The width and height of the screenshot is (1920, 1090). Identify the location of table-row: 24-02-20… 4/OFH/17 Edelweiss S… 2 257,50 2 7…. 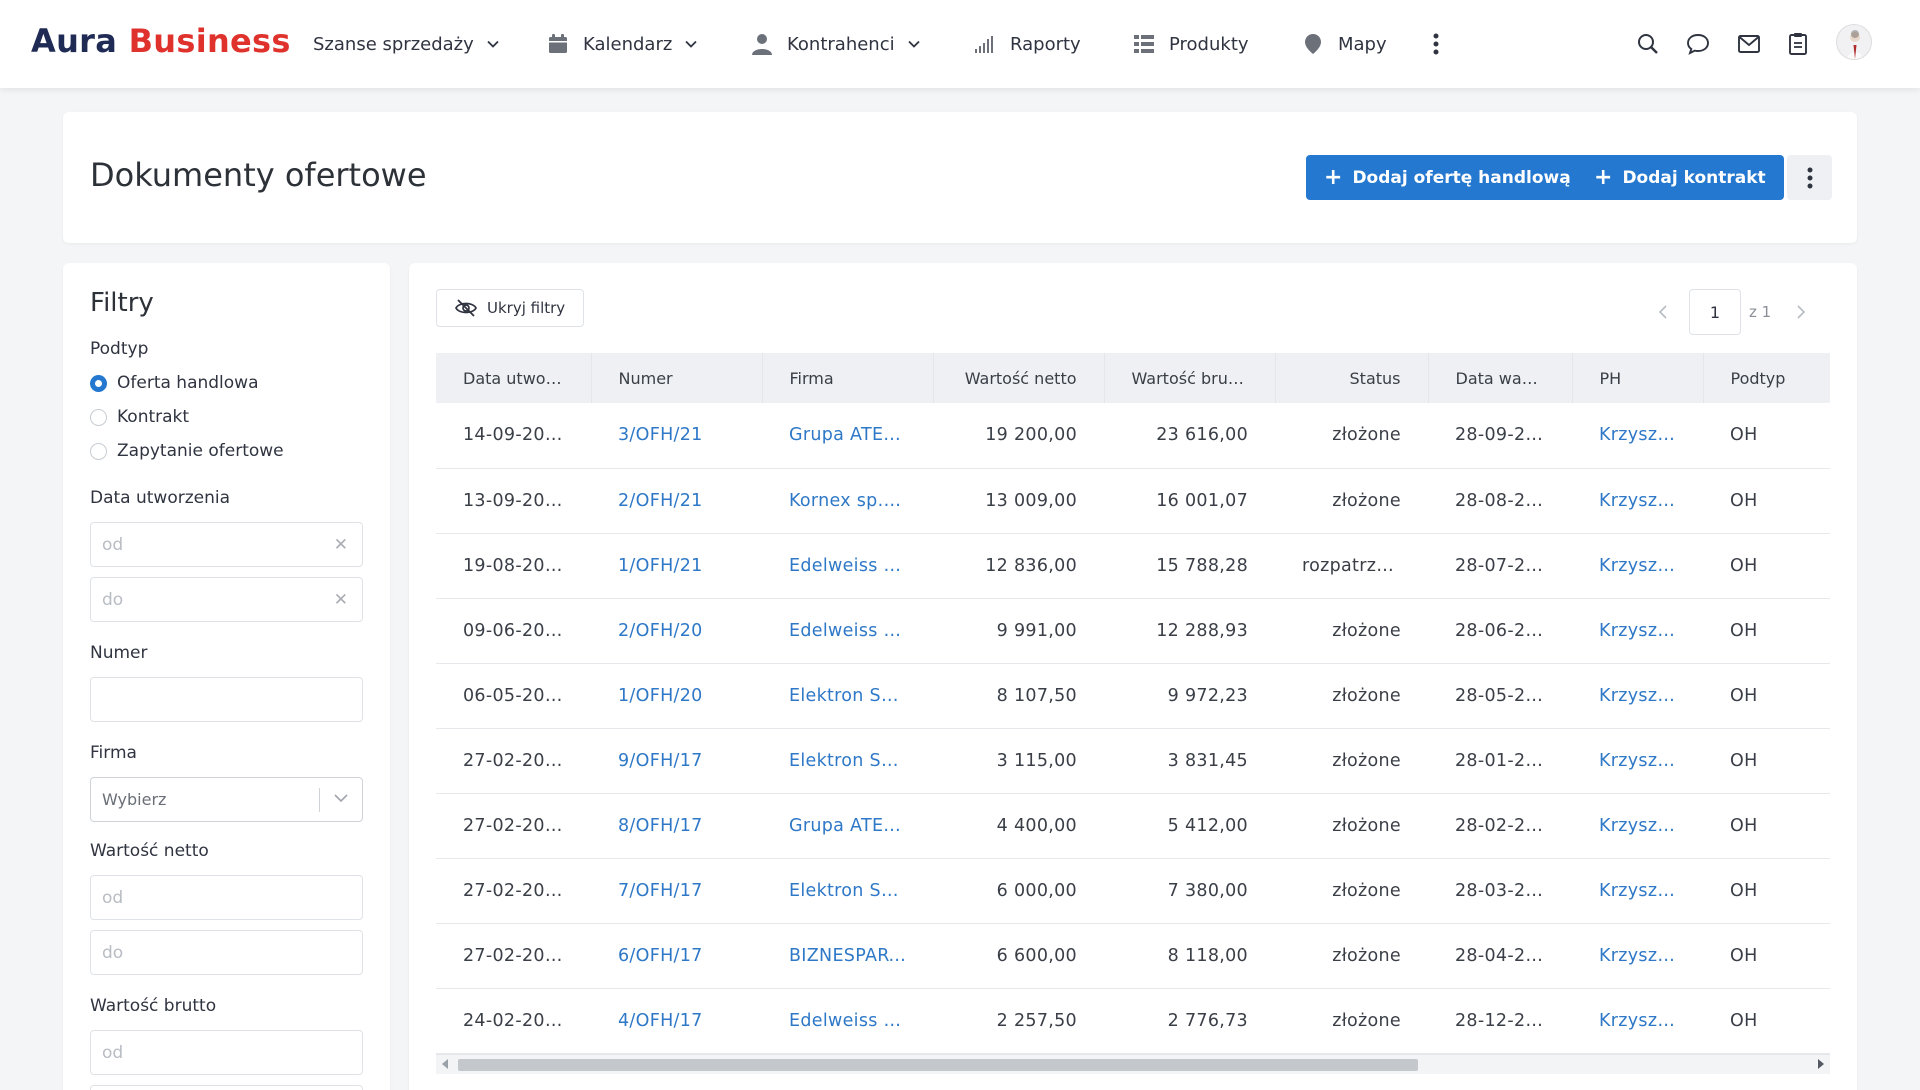
(1133, 1021).